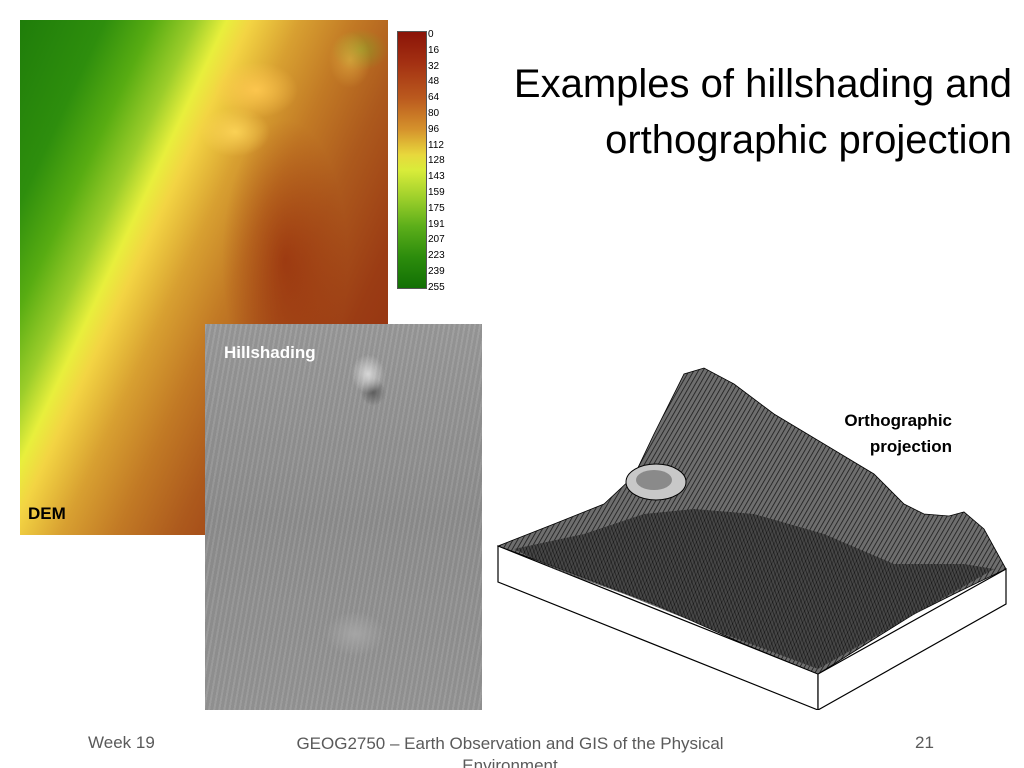  Describe the element at coordinates (762, 84) in the screenshot. I see `slide-title-line1: Examples of hillshading and` at that location.